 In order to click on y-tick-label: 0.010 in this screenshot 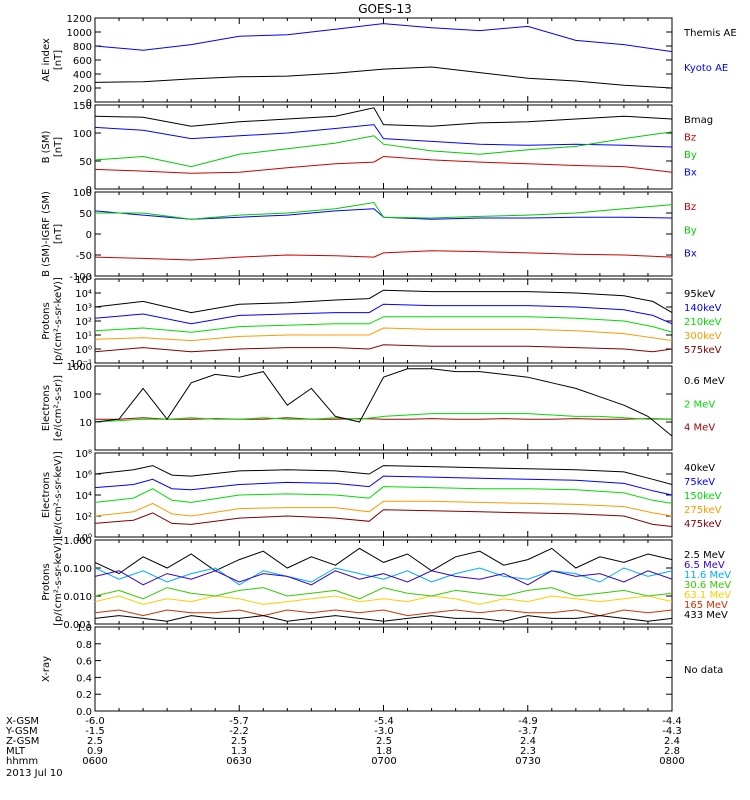, I will do `click(77, 597)`.